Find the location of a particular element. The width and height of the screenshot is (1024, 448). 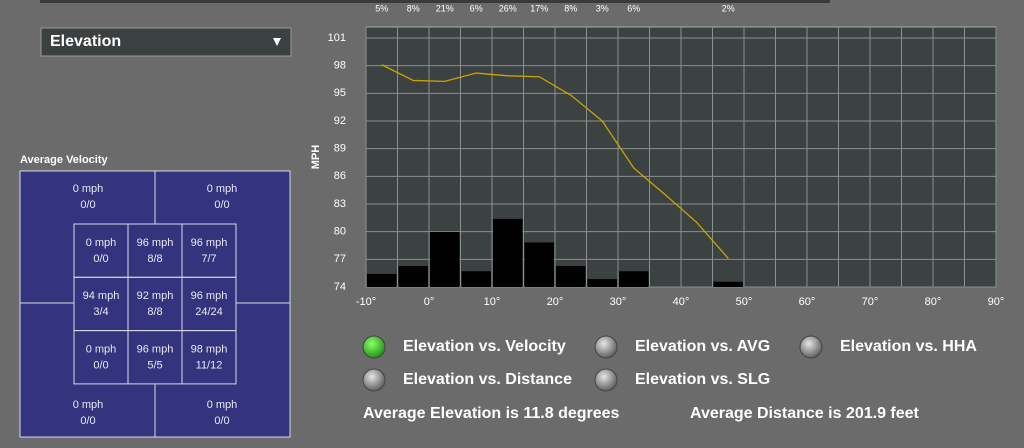

dropdown-arrow is located at coordinates (277, 42).